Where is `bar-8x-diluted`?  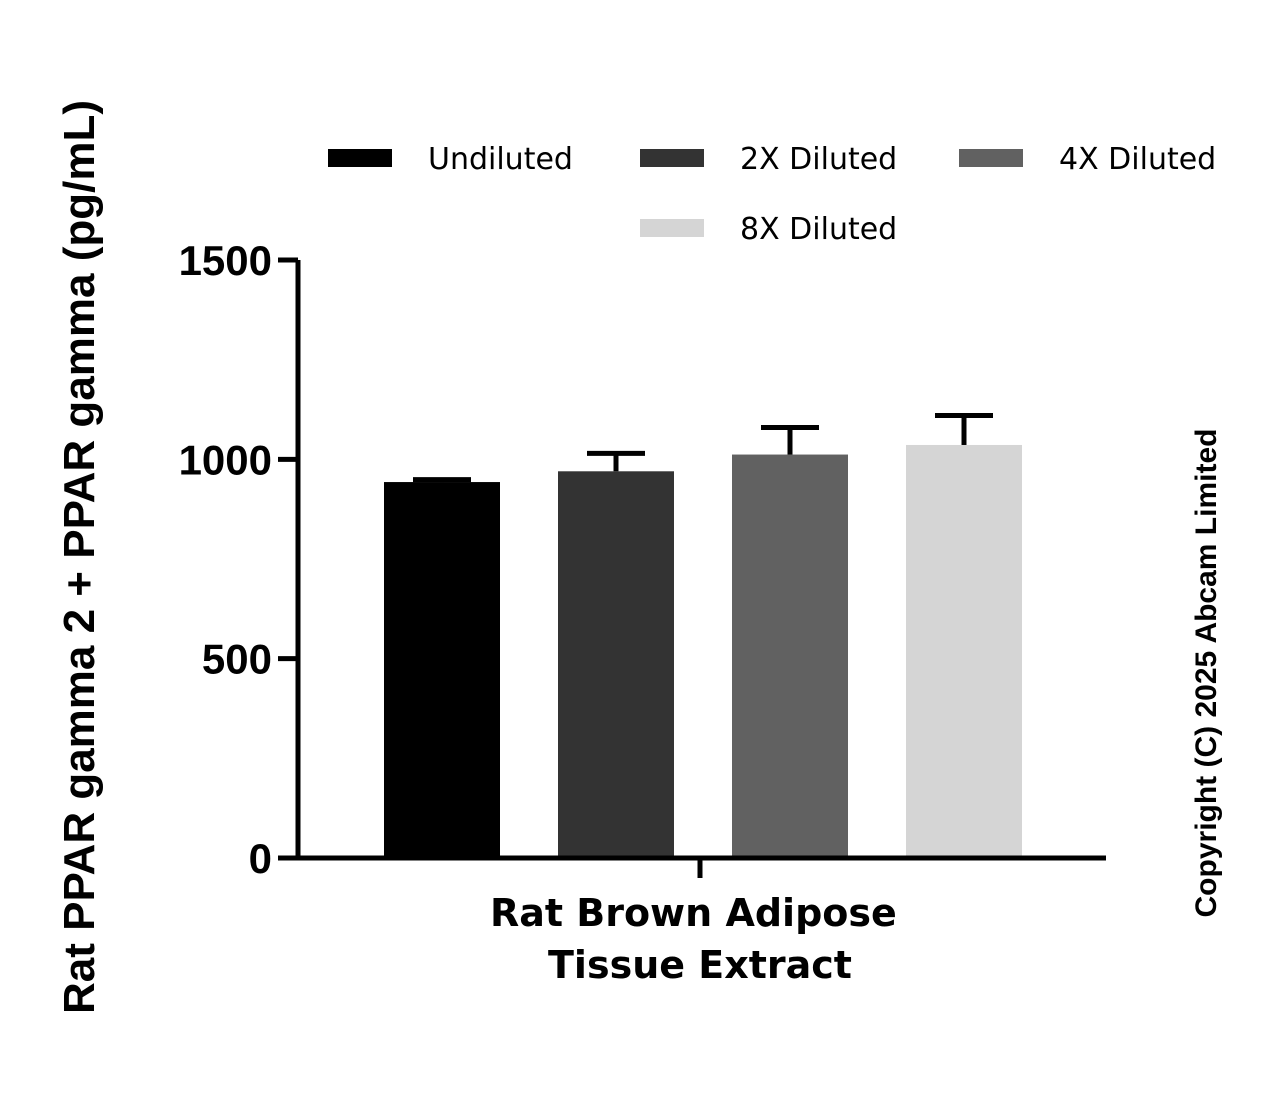 bar-8x-diluted is located at coordinates (964, 651).